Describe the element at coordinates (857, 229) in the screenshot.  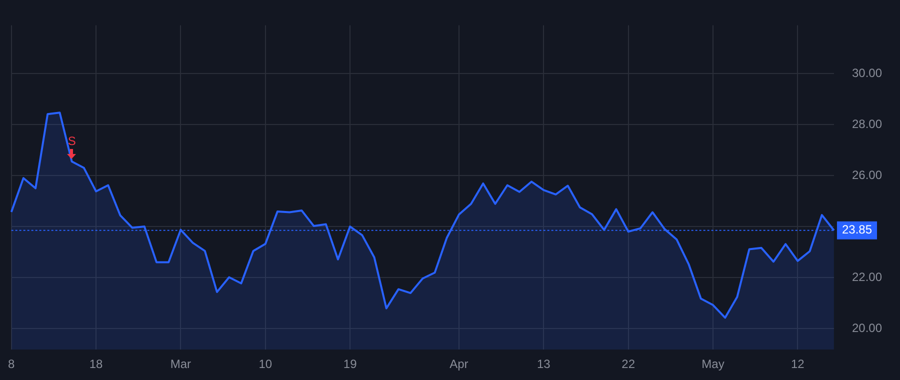
I see `ref-line-label: 23.85` at that location.